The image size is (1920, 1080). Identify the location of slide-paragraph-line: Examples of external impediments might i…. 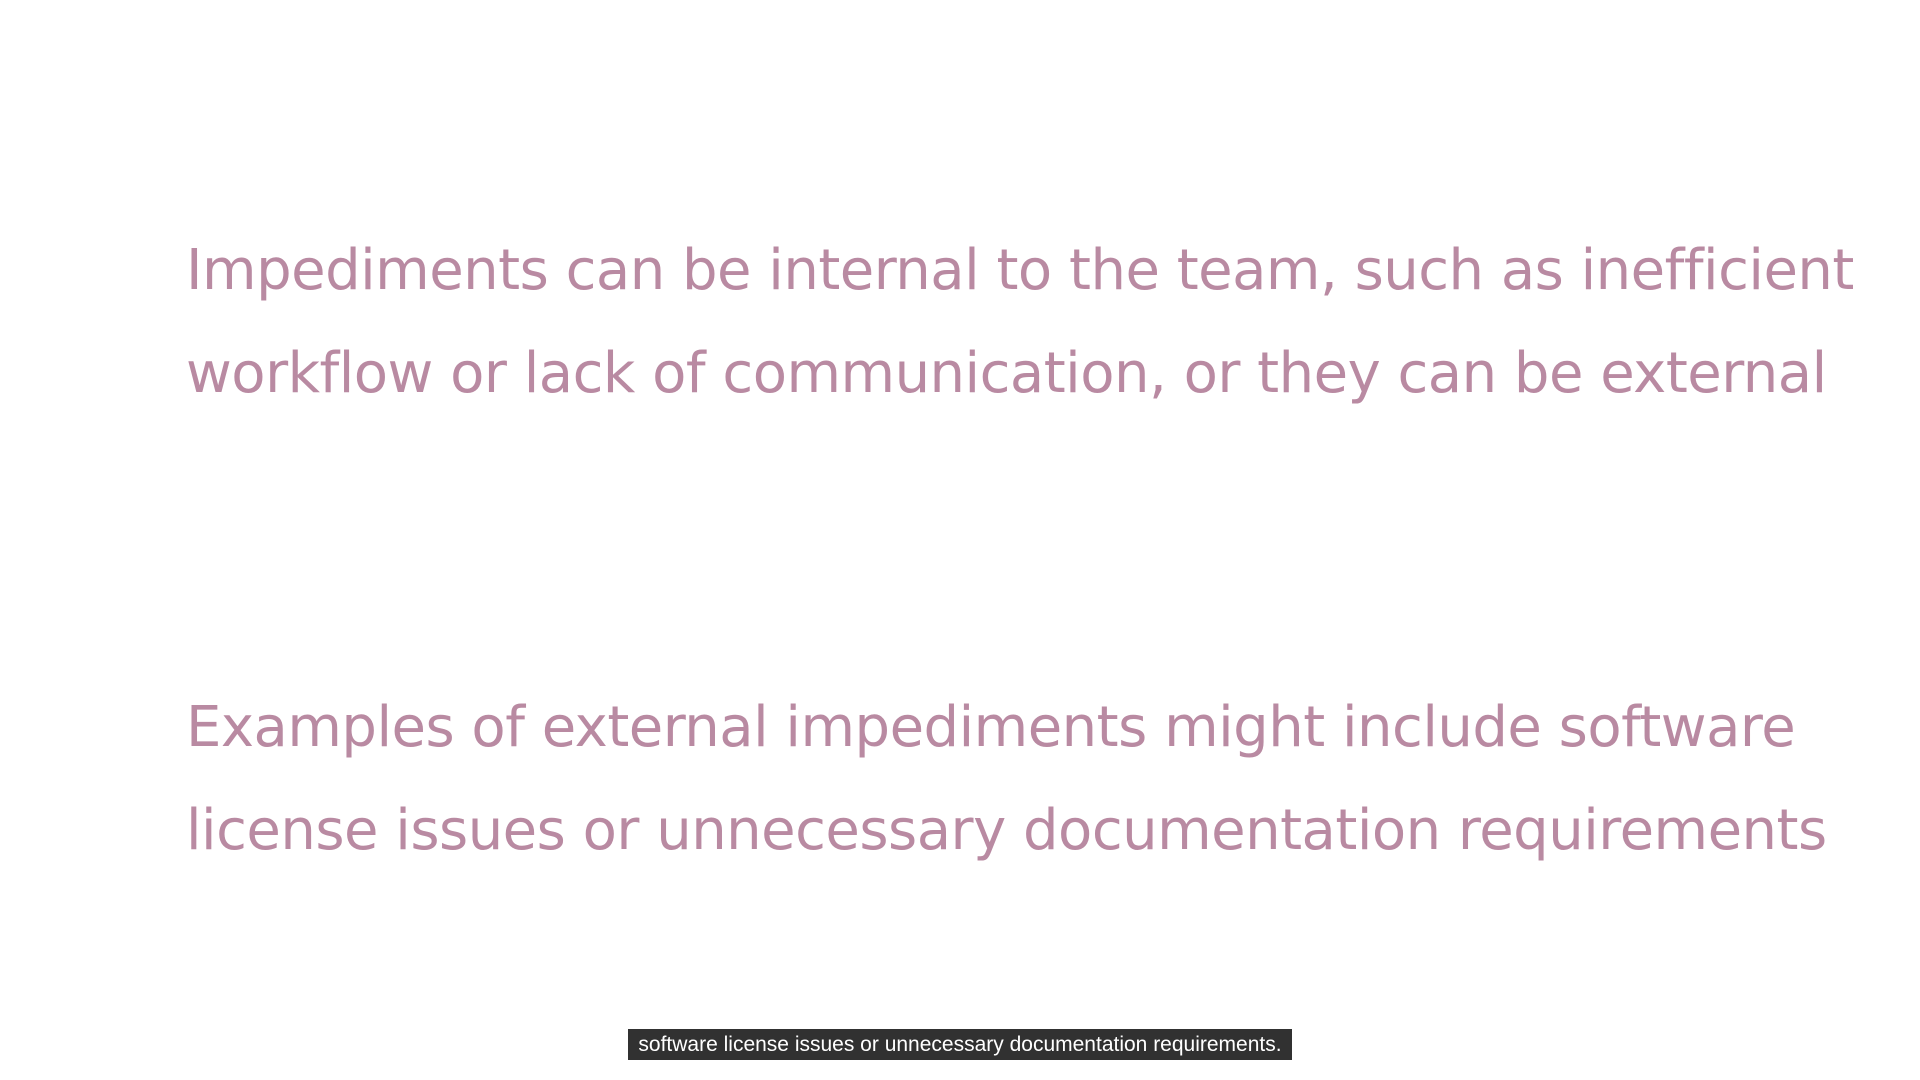
(991, 727).